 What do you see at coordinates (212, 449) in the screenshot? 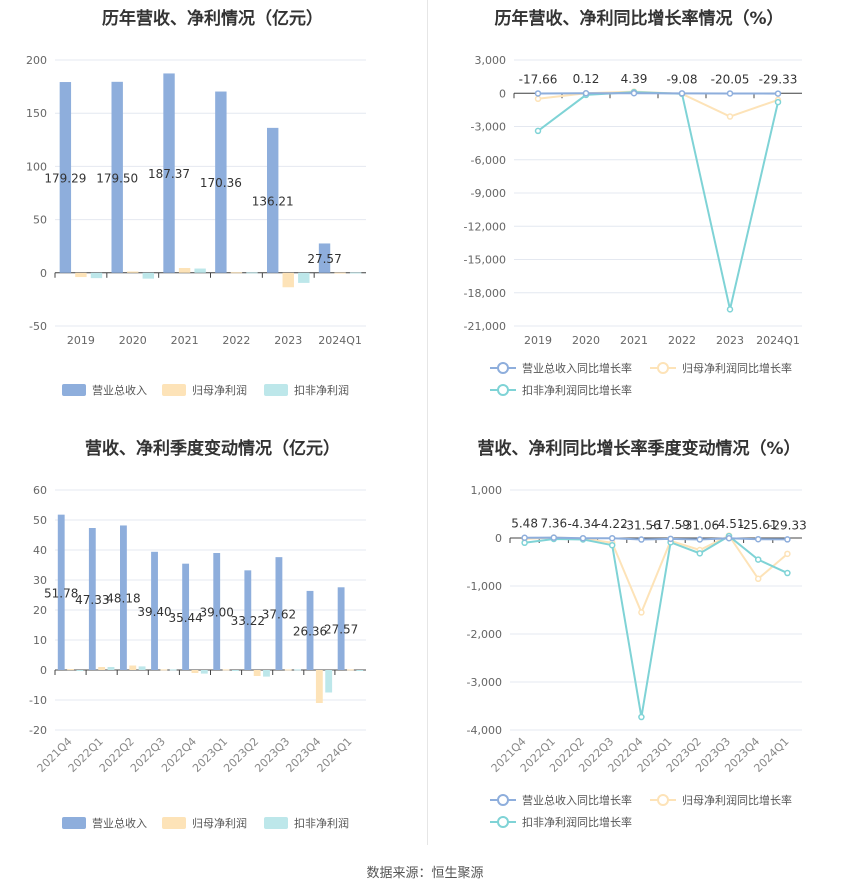
I see `chart-title: 营收、净利季度变动情况（亿元）` at bounding box center [212, 449].